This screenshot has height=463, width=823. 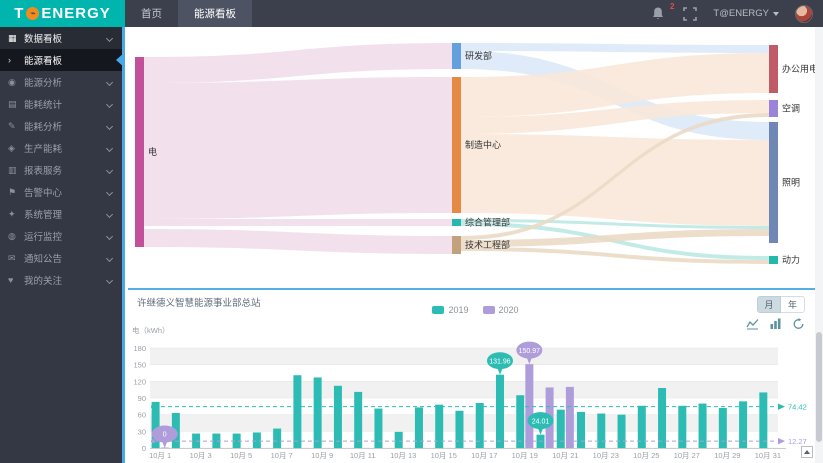 I want to click on user-menu: T@ENERGY, so click(x=746, y=13).